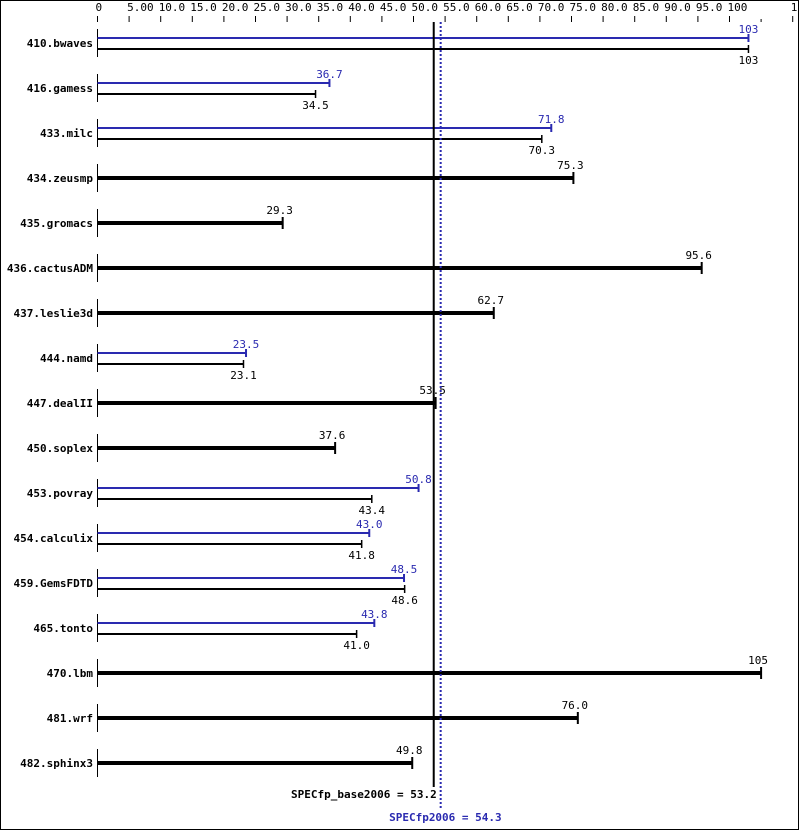 This screenshot has height=831, width=799. What do you see at coordinates (56, 763) in the screenshot?
I see `benchmark-label: 482.sphinx3` at bounding box center [56, 763].